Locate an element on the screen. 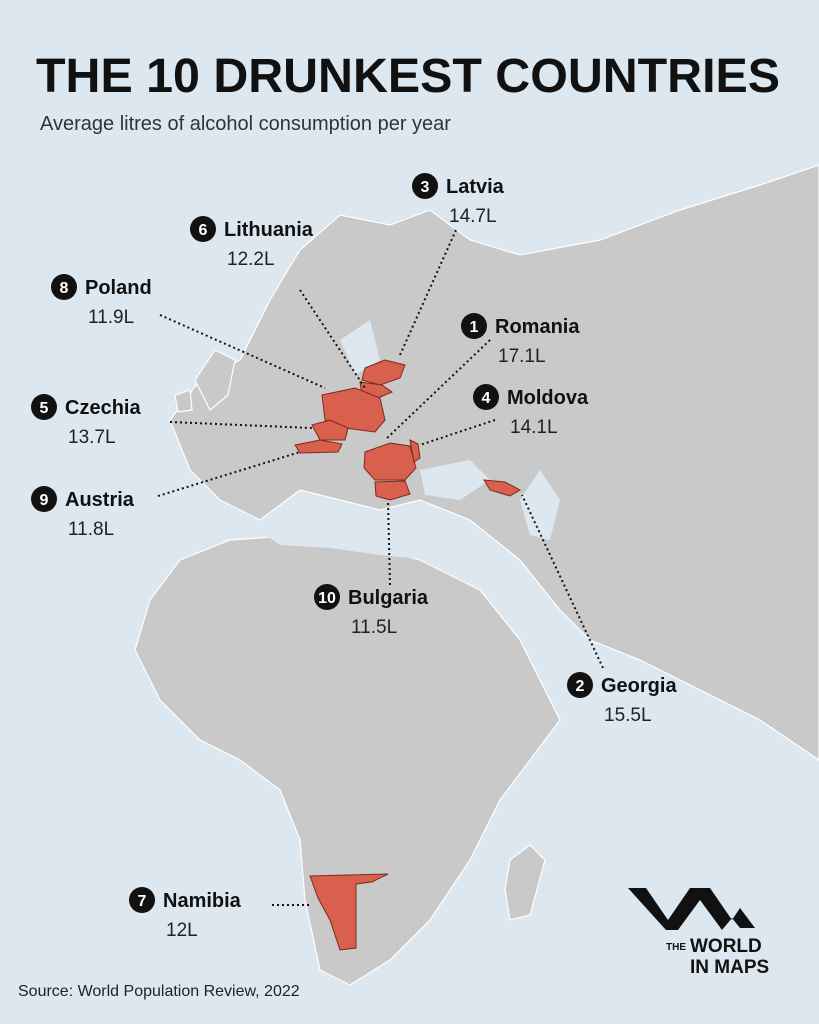  country-name: Namibia is located at coordinates (202, 901).